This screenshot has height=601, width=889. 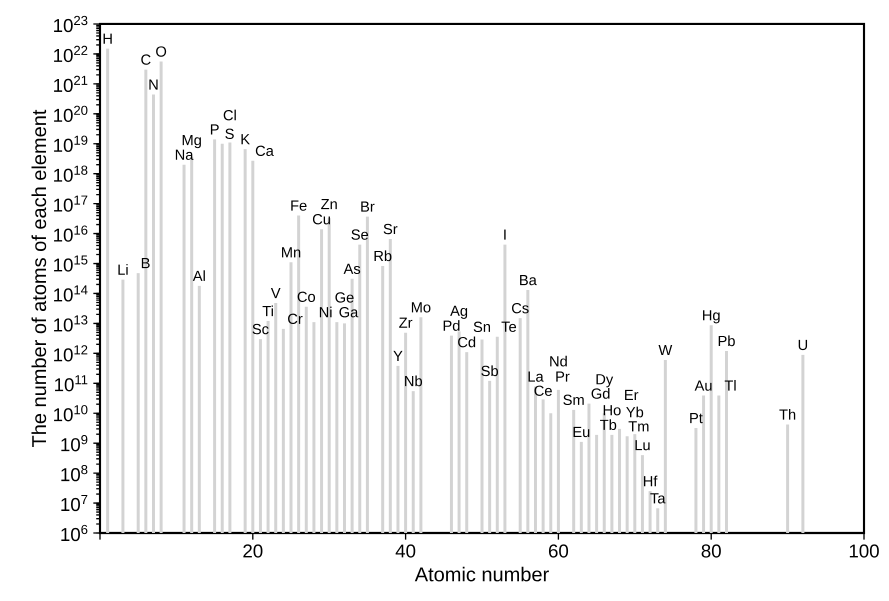 I want to click on x-tick-label: 40, so click(x=406, y=551).